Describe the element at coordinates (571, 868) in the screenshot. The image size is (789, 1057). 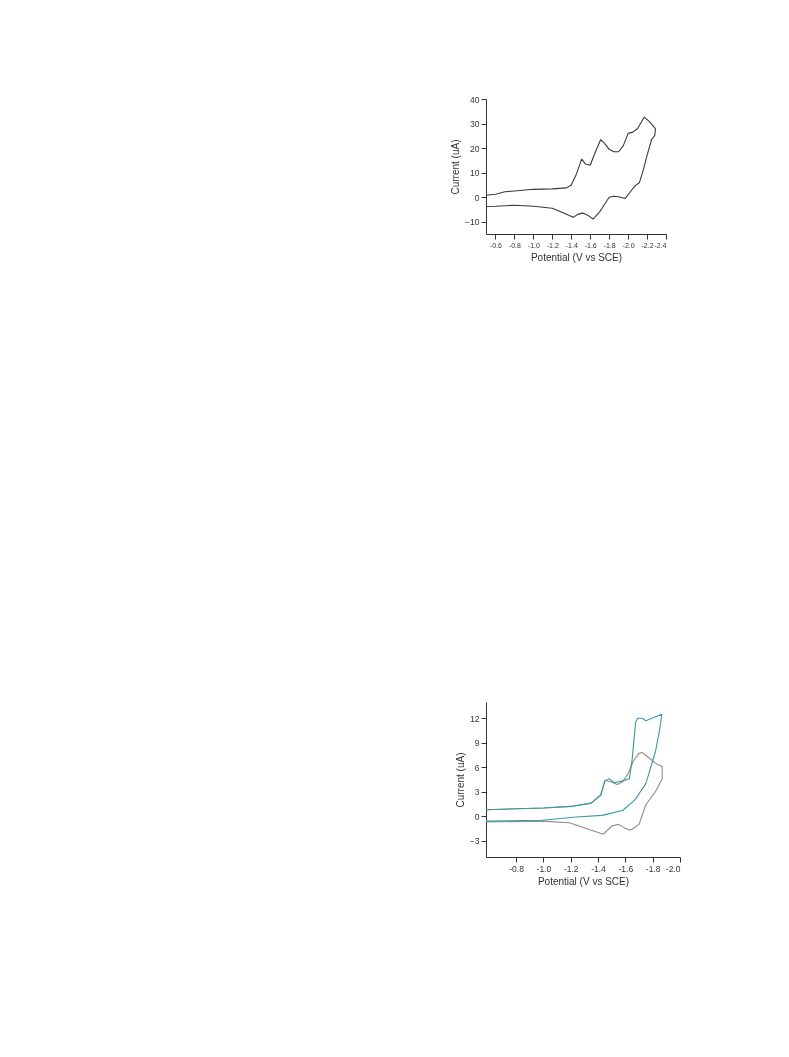
I see `x-tick-label: -1.2` at that location.